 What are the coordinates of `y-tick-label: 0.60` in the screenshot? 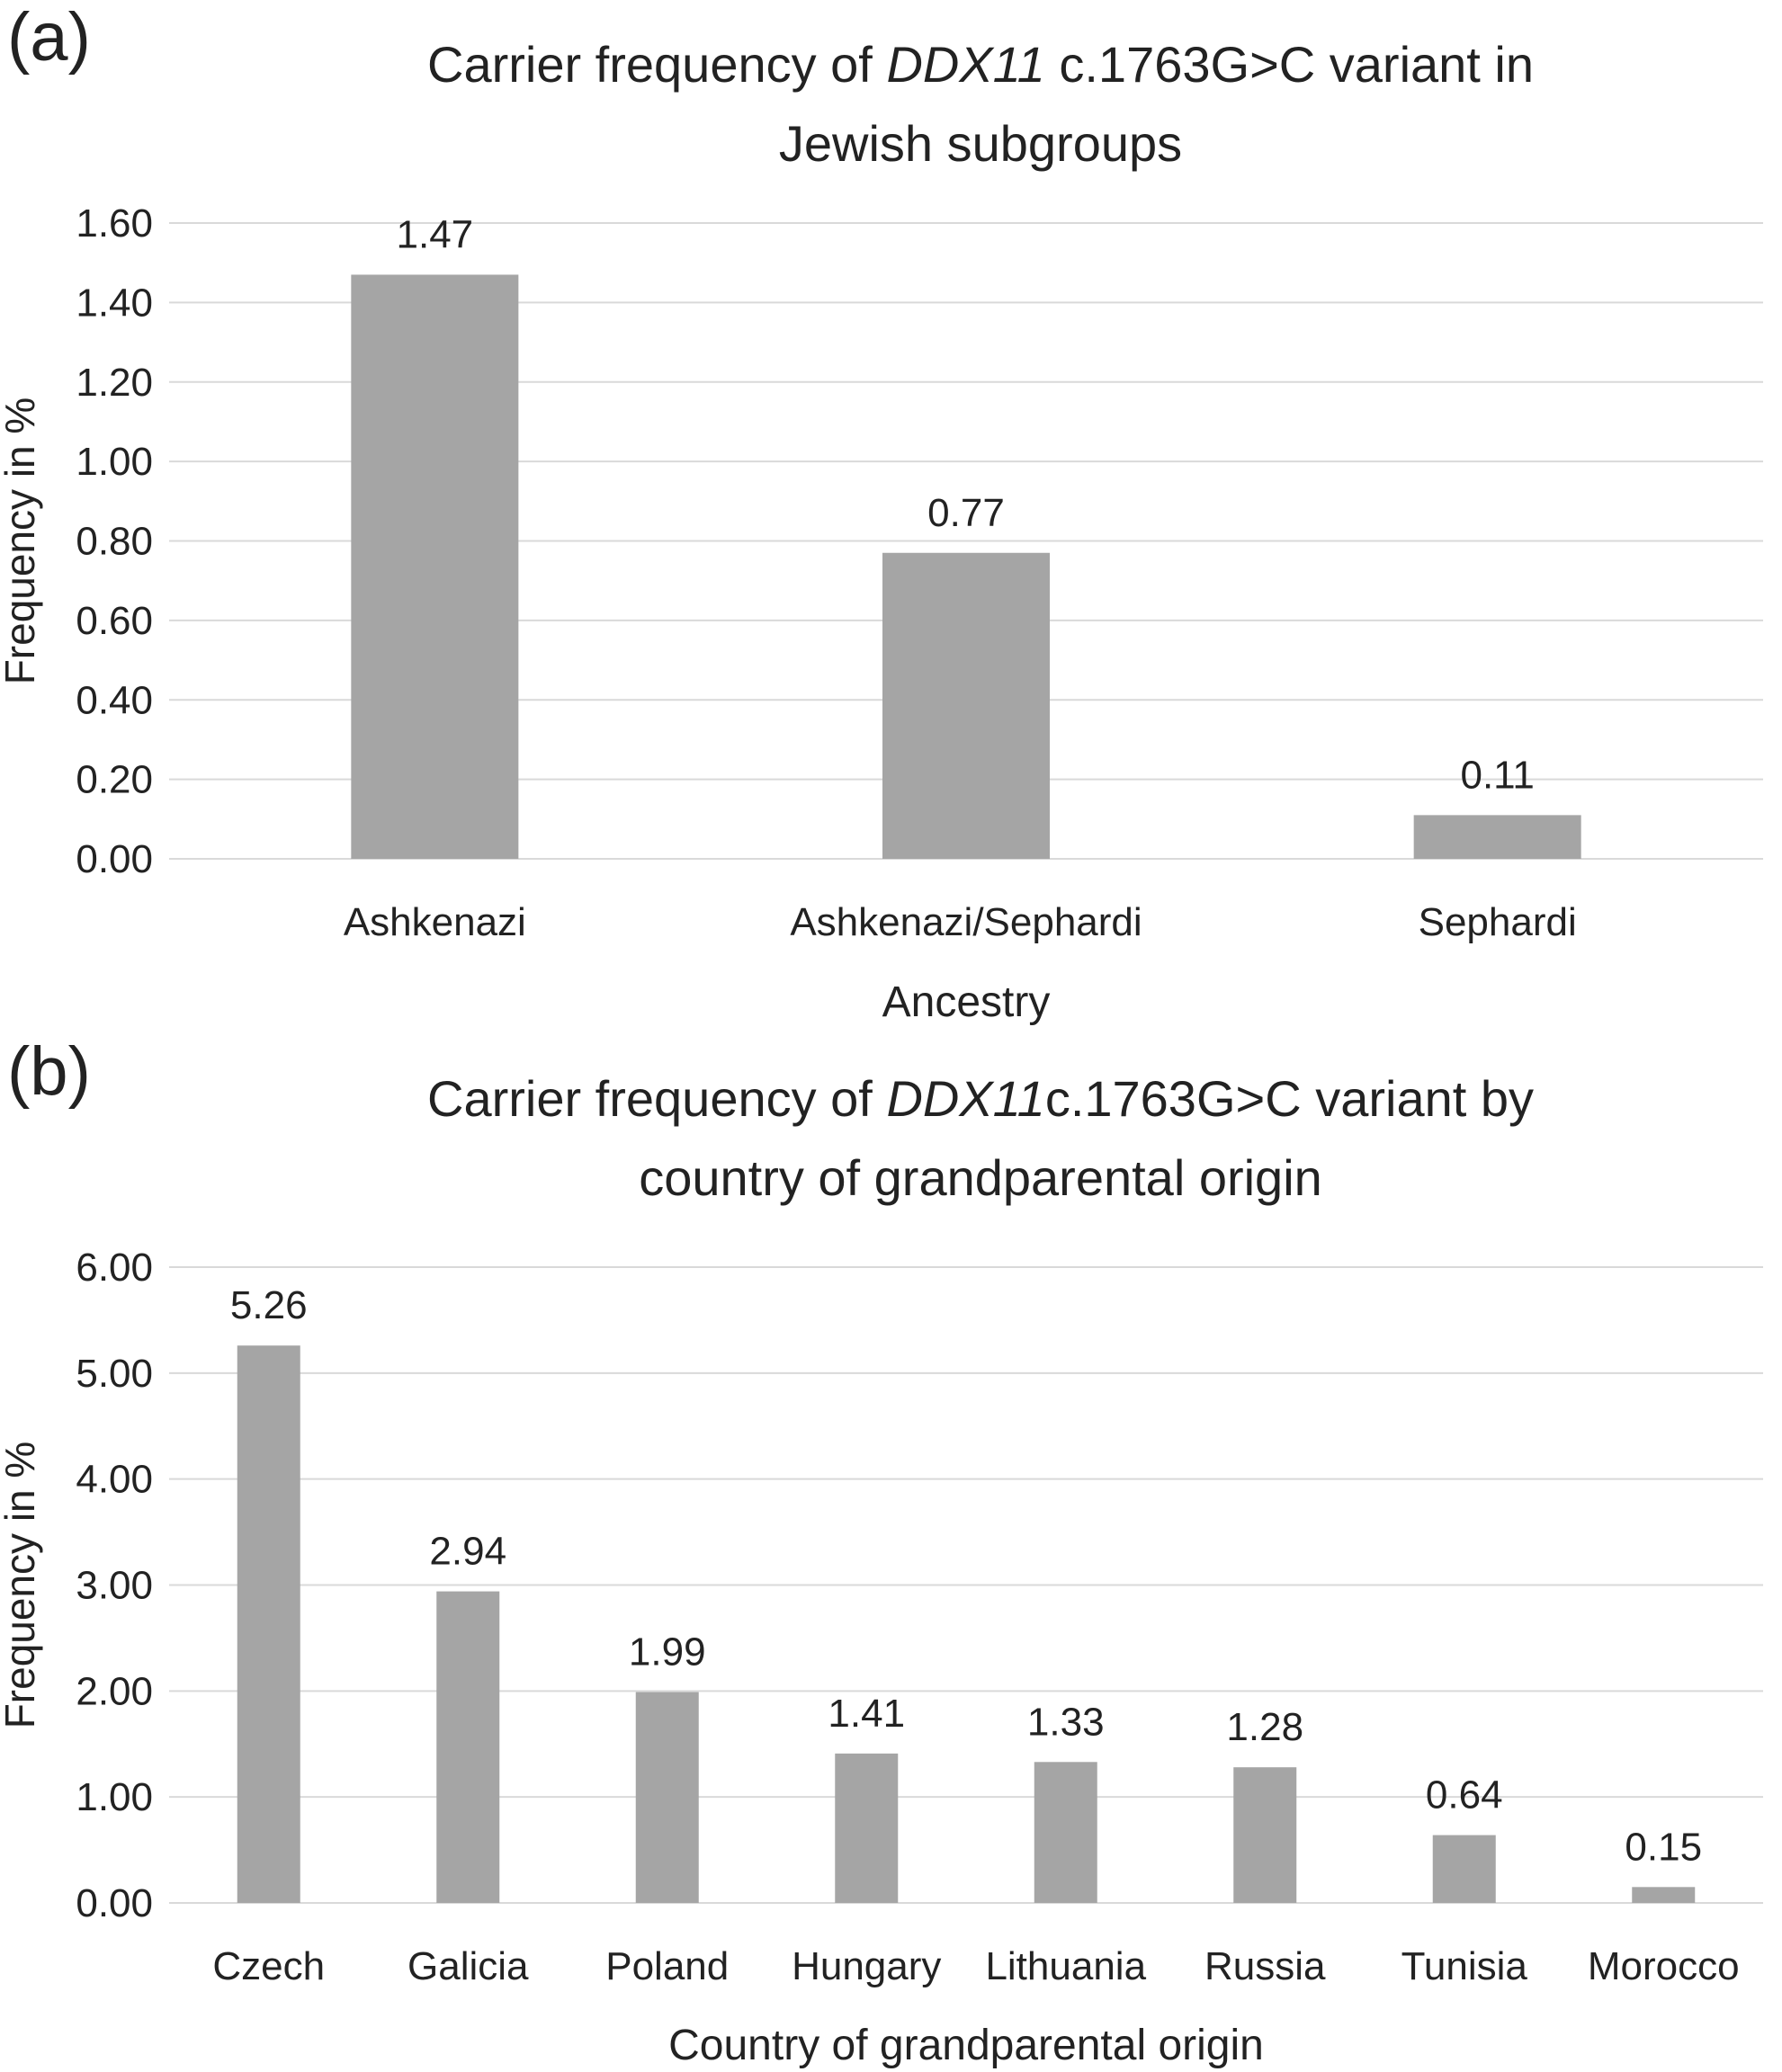 It's located at (115, 621).